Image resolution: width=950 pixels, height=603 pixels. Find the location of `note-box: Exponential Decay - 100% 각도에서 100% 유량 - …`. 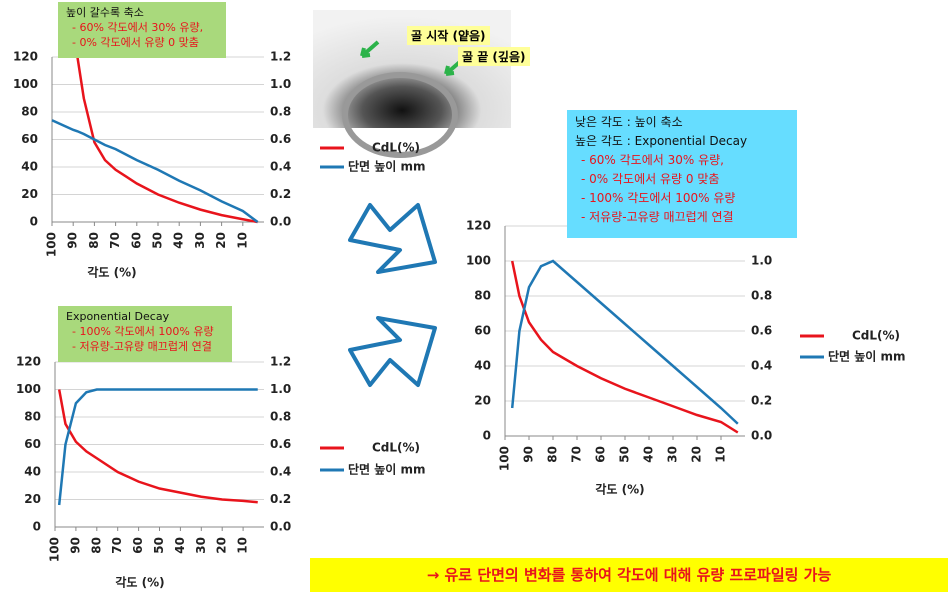

note-box: Exponential Decay - 100% 각도에서 100% 유량 - … is located at coordinates (145, 334).